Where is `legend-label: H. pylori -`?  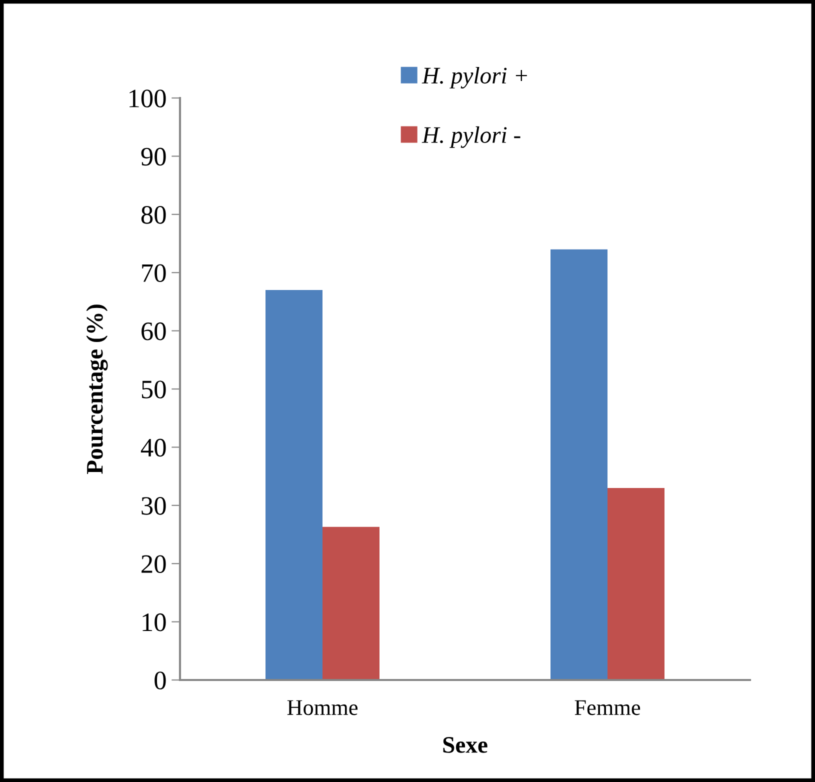 legend-label: H. pylori - is located at coordinates (471, 137).